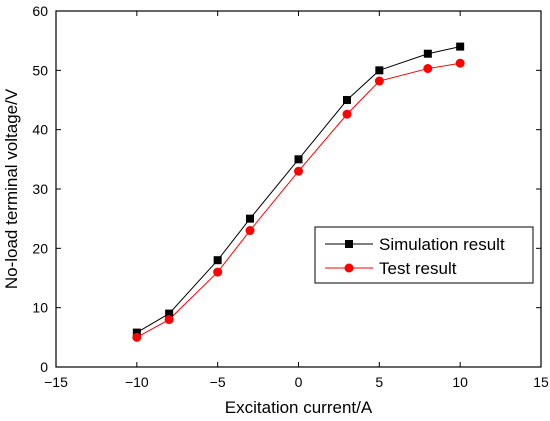 This screenshot has height=421, width=550. I want to click on legend-marker-test, so click(349, 268).